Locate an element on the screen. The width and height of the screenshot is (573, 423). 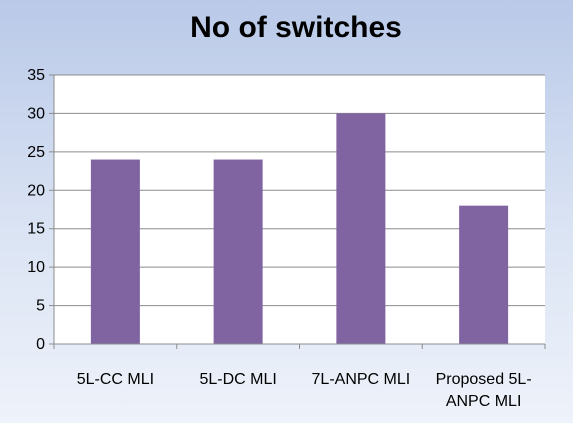
y-tick-label: 35 is located at coordinates (36, 75).